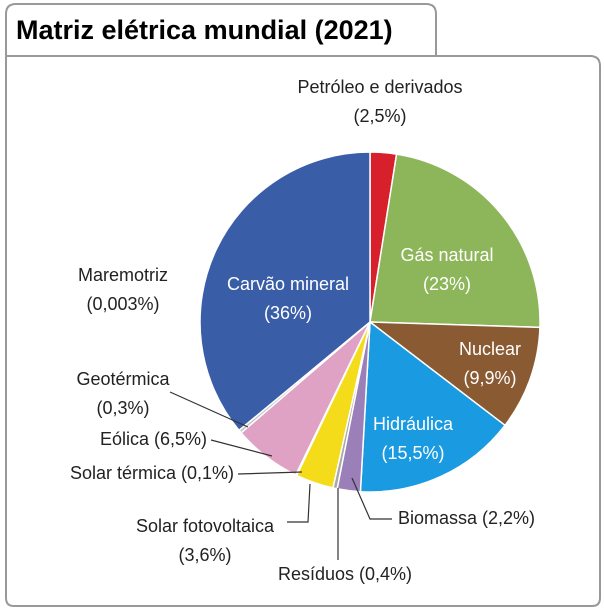 This screenshot has height=610, width=604. I want to click on category-label: Maremotriz, so click(123, 275).